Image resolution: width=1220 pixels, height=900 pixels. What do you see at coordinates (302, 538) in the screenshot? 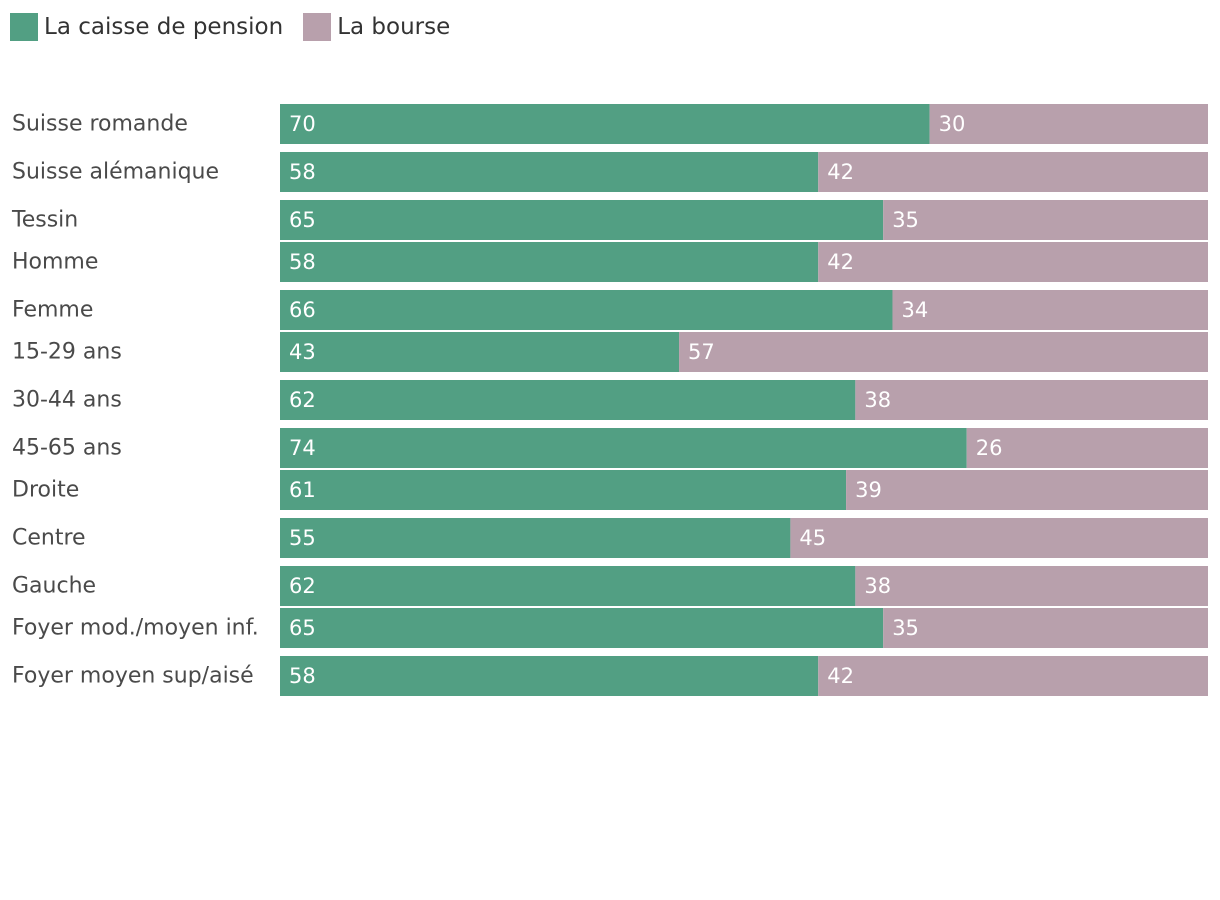
I see `value-label-la-caisse-de-pension: 55` at bounding box center [302, 538].